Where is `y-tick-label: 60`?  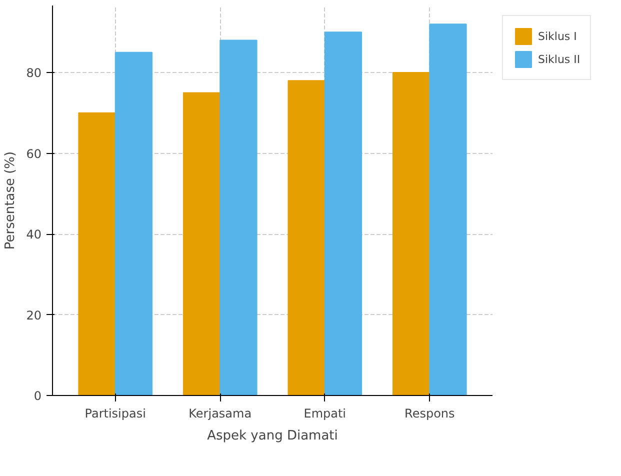 y-tick-label: 60 is located at coordinates (34, 153).